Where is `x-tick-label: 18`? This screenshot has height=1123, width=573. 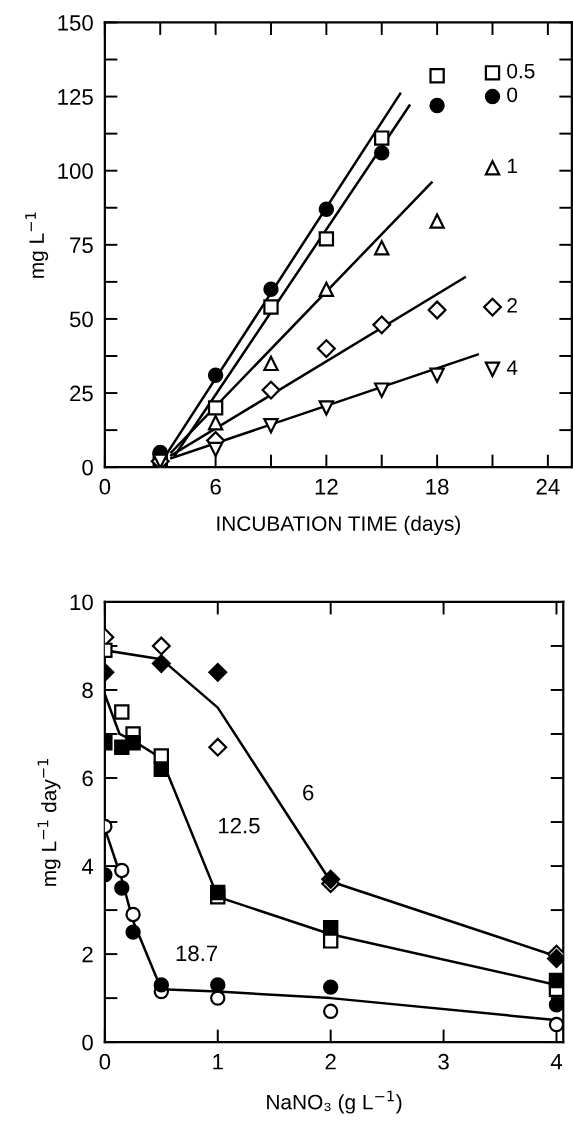
x-tick-label: 18 is located at coordinates (437, 486).